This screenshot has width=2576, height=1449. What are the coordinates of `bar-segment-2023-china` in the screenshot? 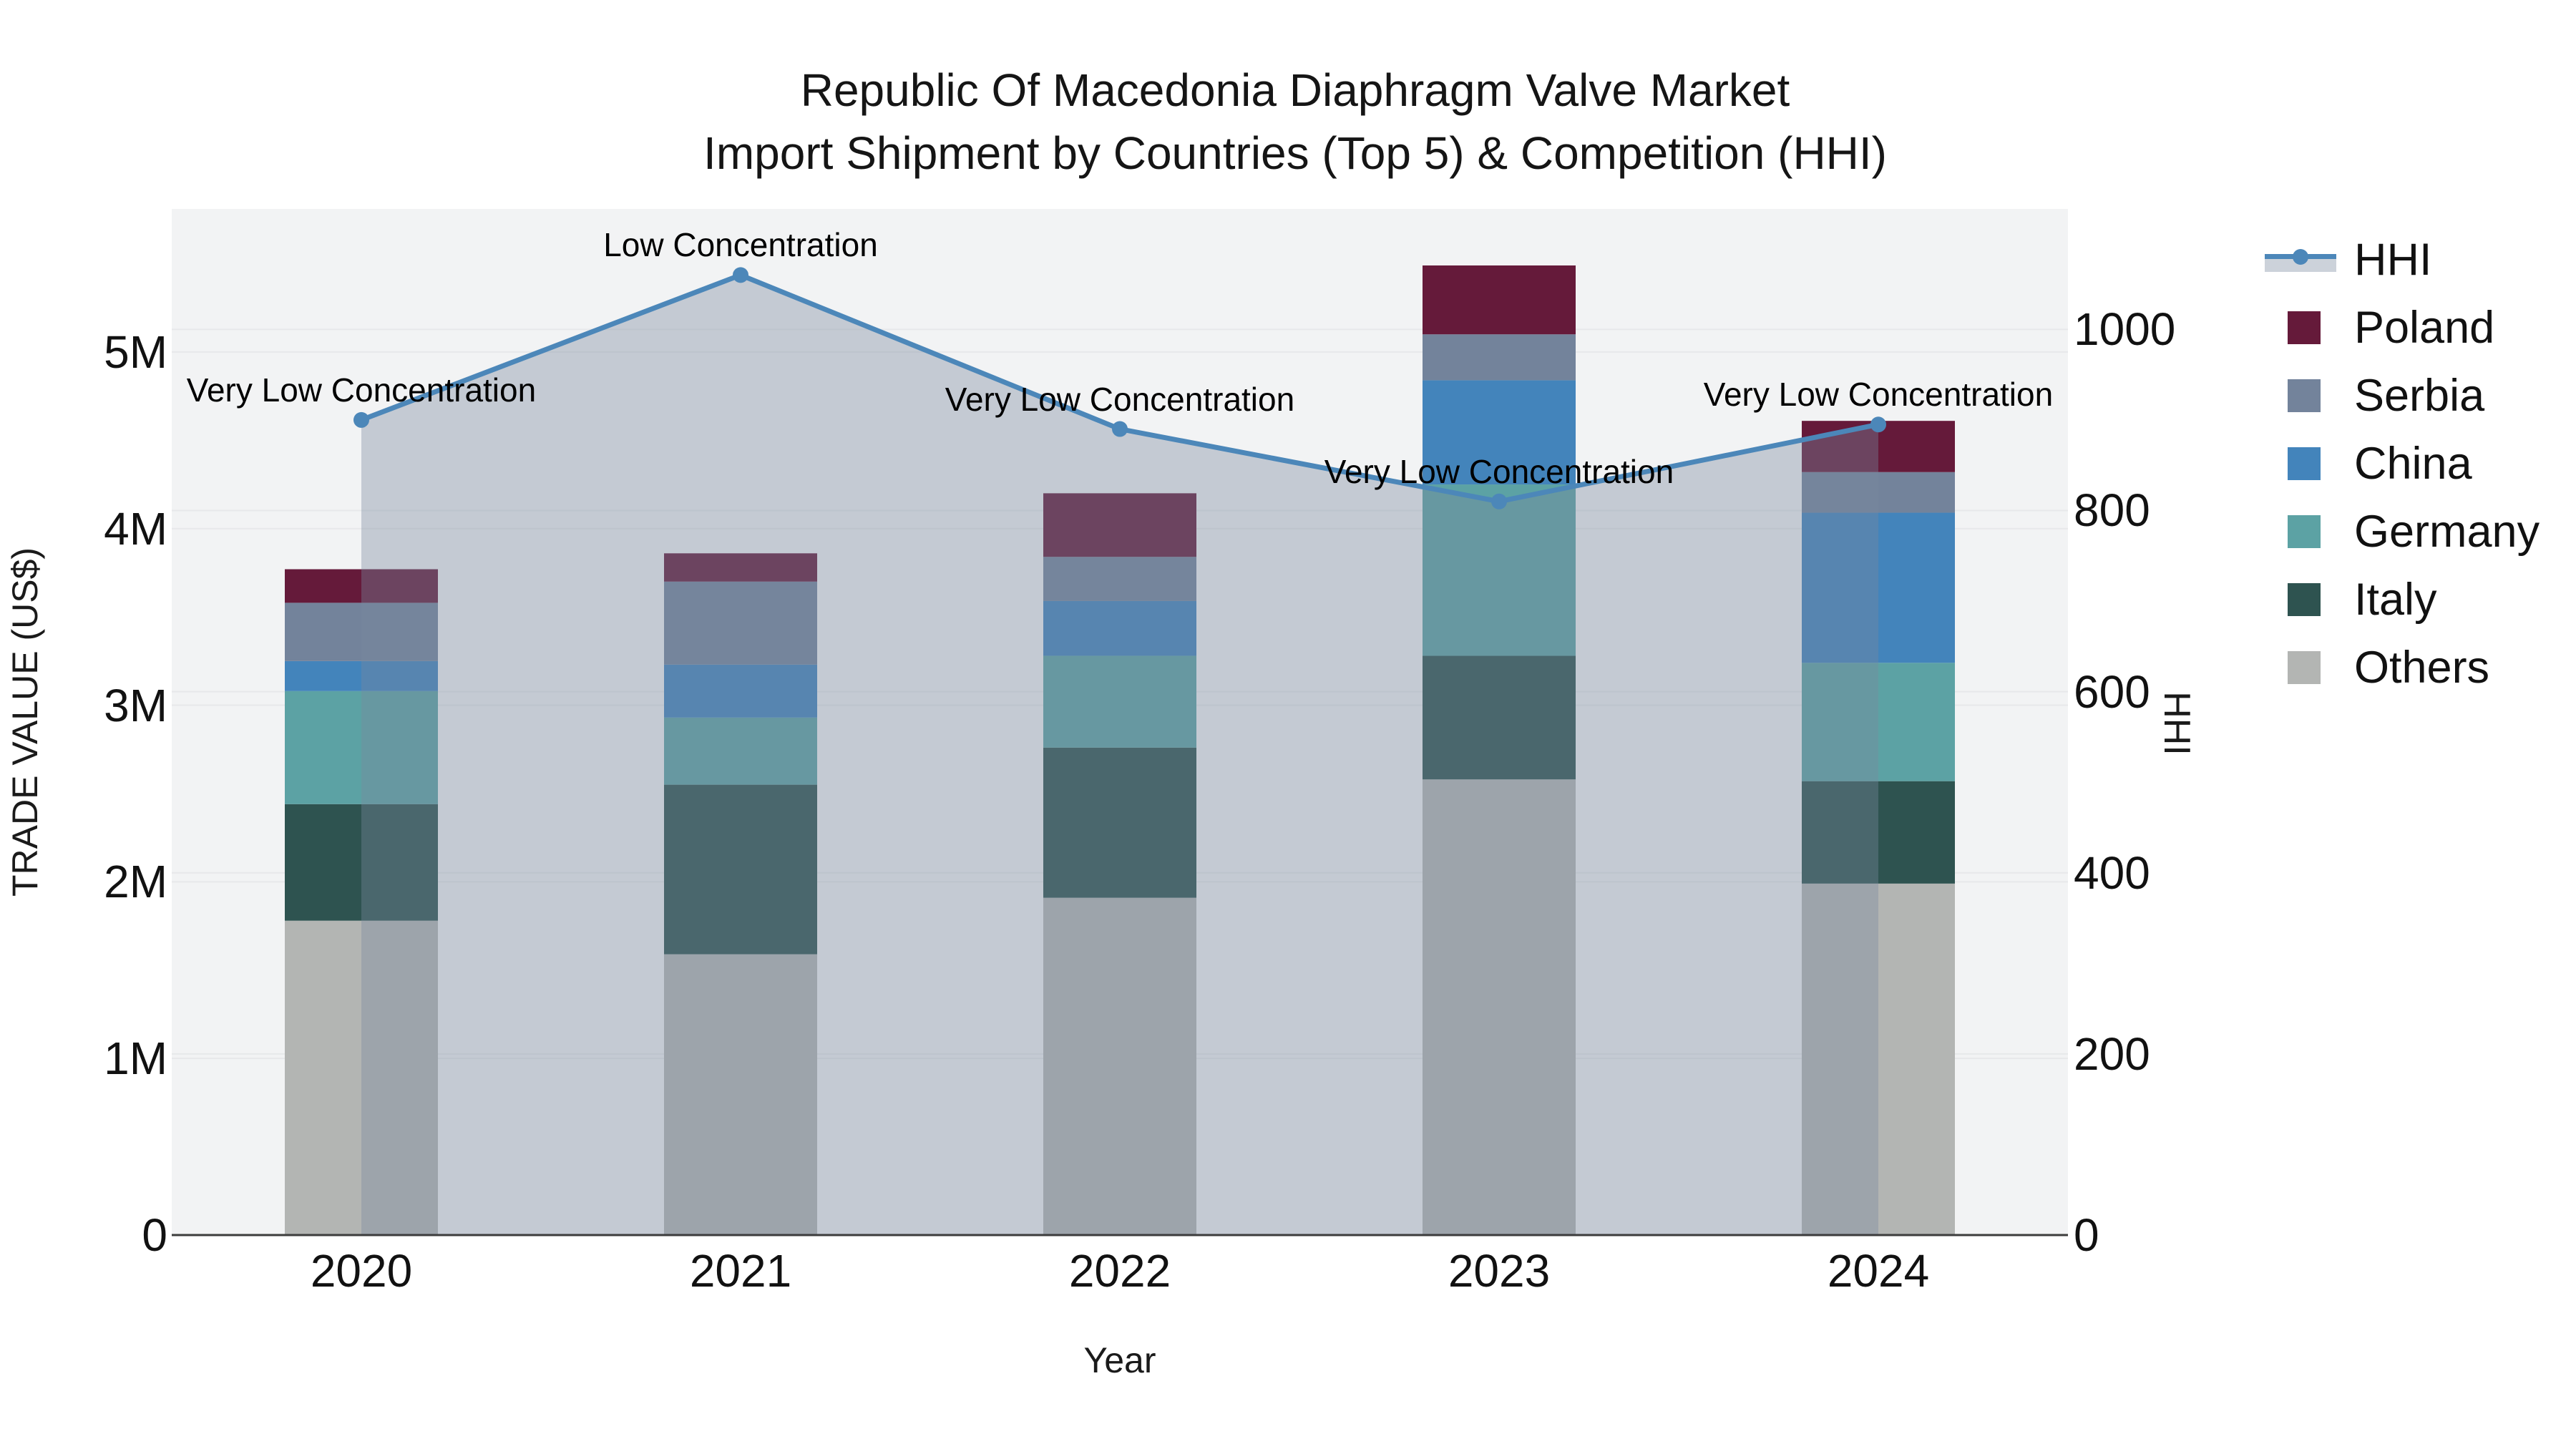 It's located at (1499, 432).